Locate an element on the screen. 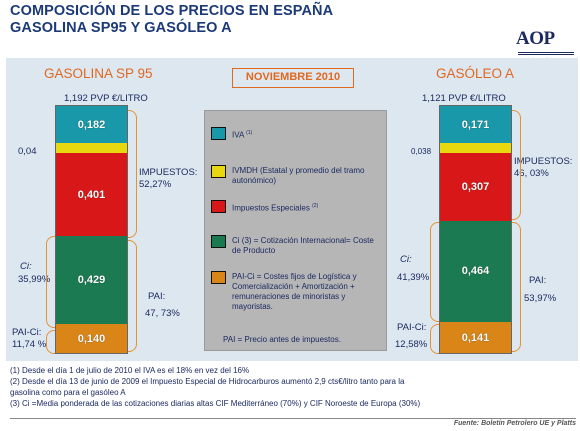 The height and width of the screenshot is (431, 580). legend-label: Impuestos Especiales is located at coordinates (271, 208).